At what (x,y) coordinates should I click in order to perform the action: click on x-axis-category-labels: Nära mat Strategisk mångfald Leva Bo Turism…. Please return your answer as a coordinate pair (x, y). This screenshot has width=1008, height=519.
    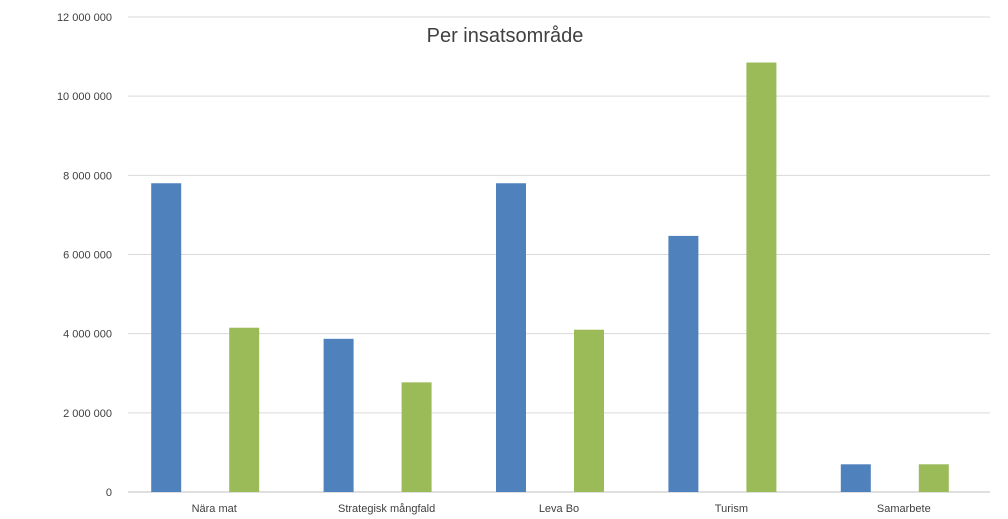
    Looking at the image, I should click on (561, 509).